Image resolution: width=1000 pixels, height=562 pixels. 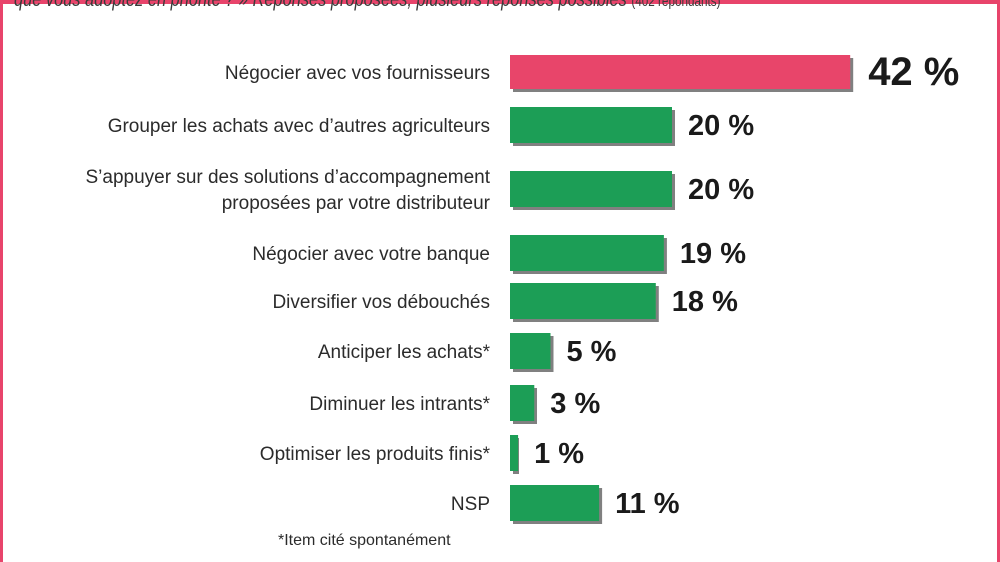 I want to click on value-label-4: 18 %, so click(x=705, y=302).